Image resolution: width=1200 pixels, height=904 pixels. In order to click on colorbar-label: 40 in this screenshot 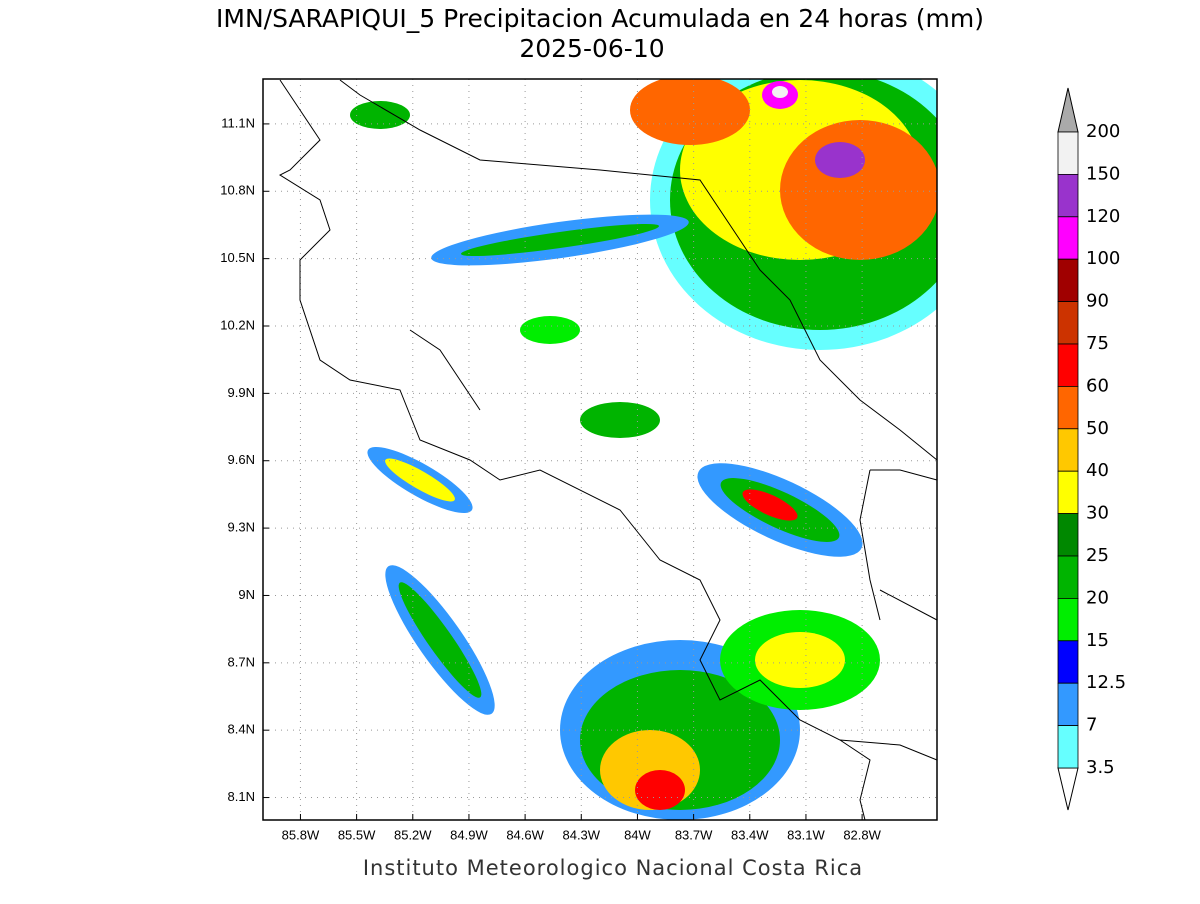, I will do `click(1097, 470)`.